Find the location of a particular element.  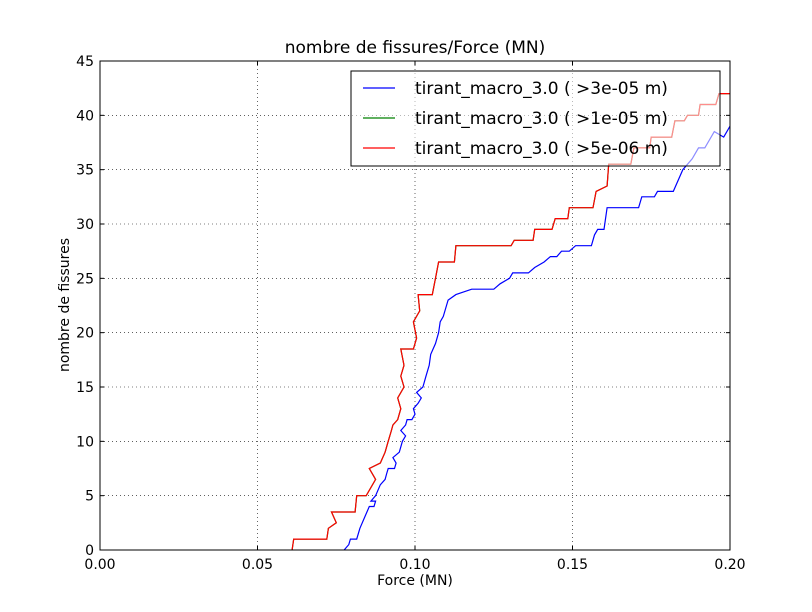

chart-title: nombre de fissures/Force (MN) is located at coordinates (415, 48).